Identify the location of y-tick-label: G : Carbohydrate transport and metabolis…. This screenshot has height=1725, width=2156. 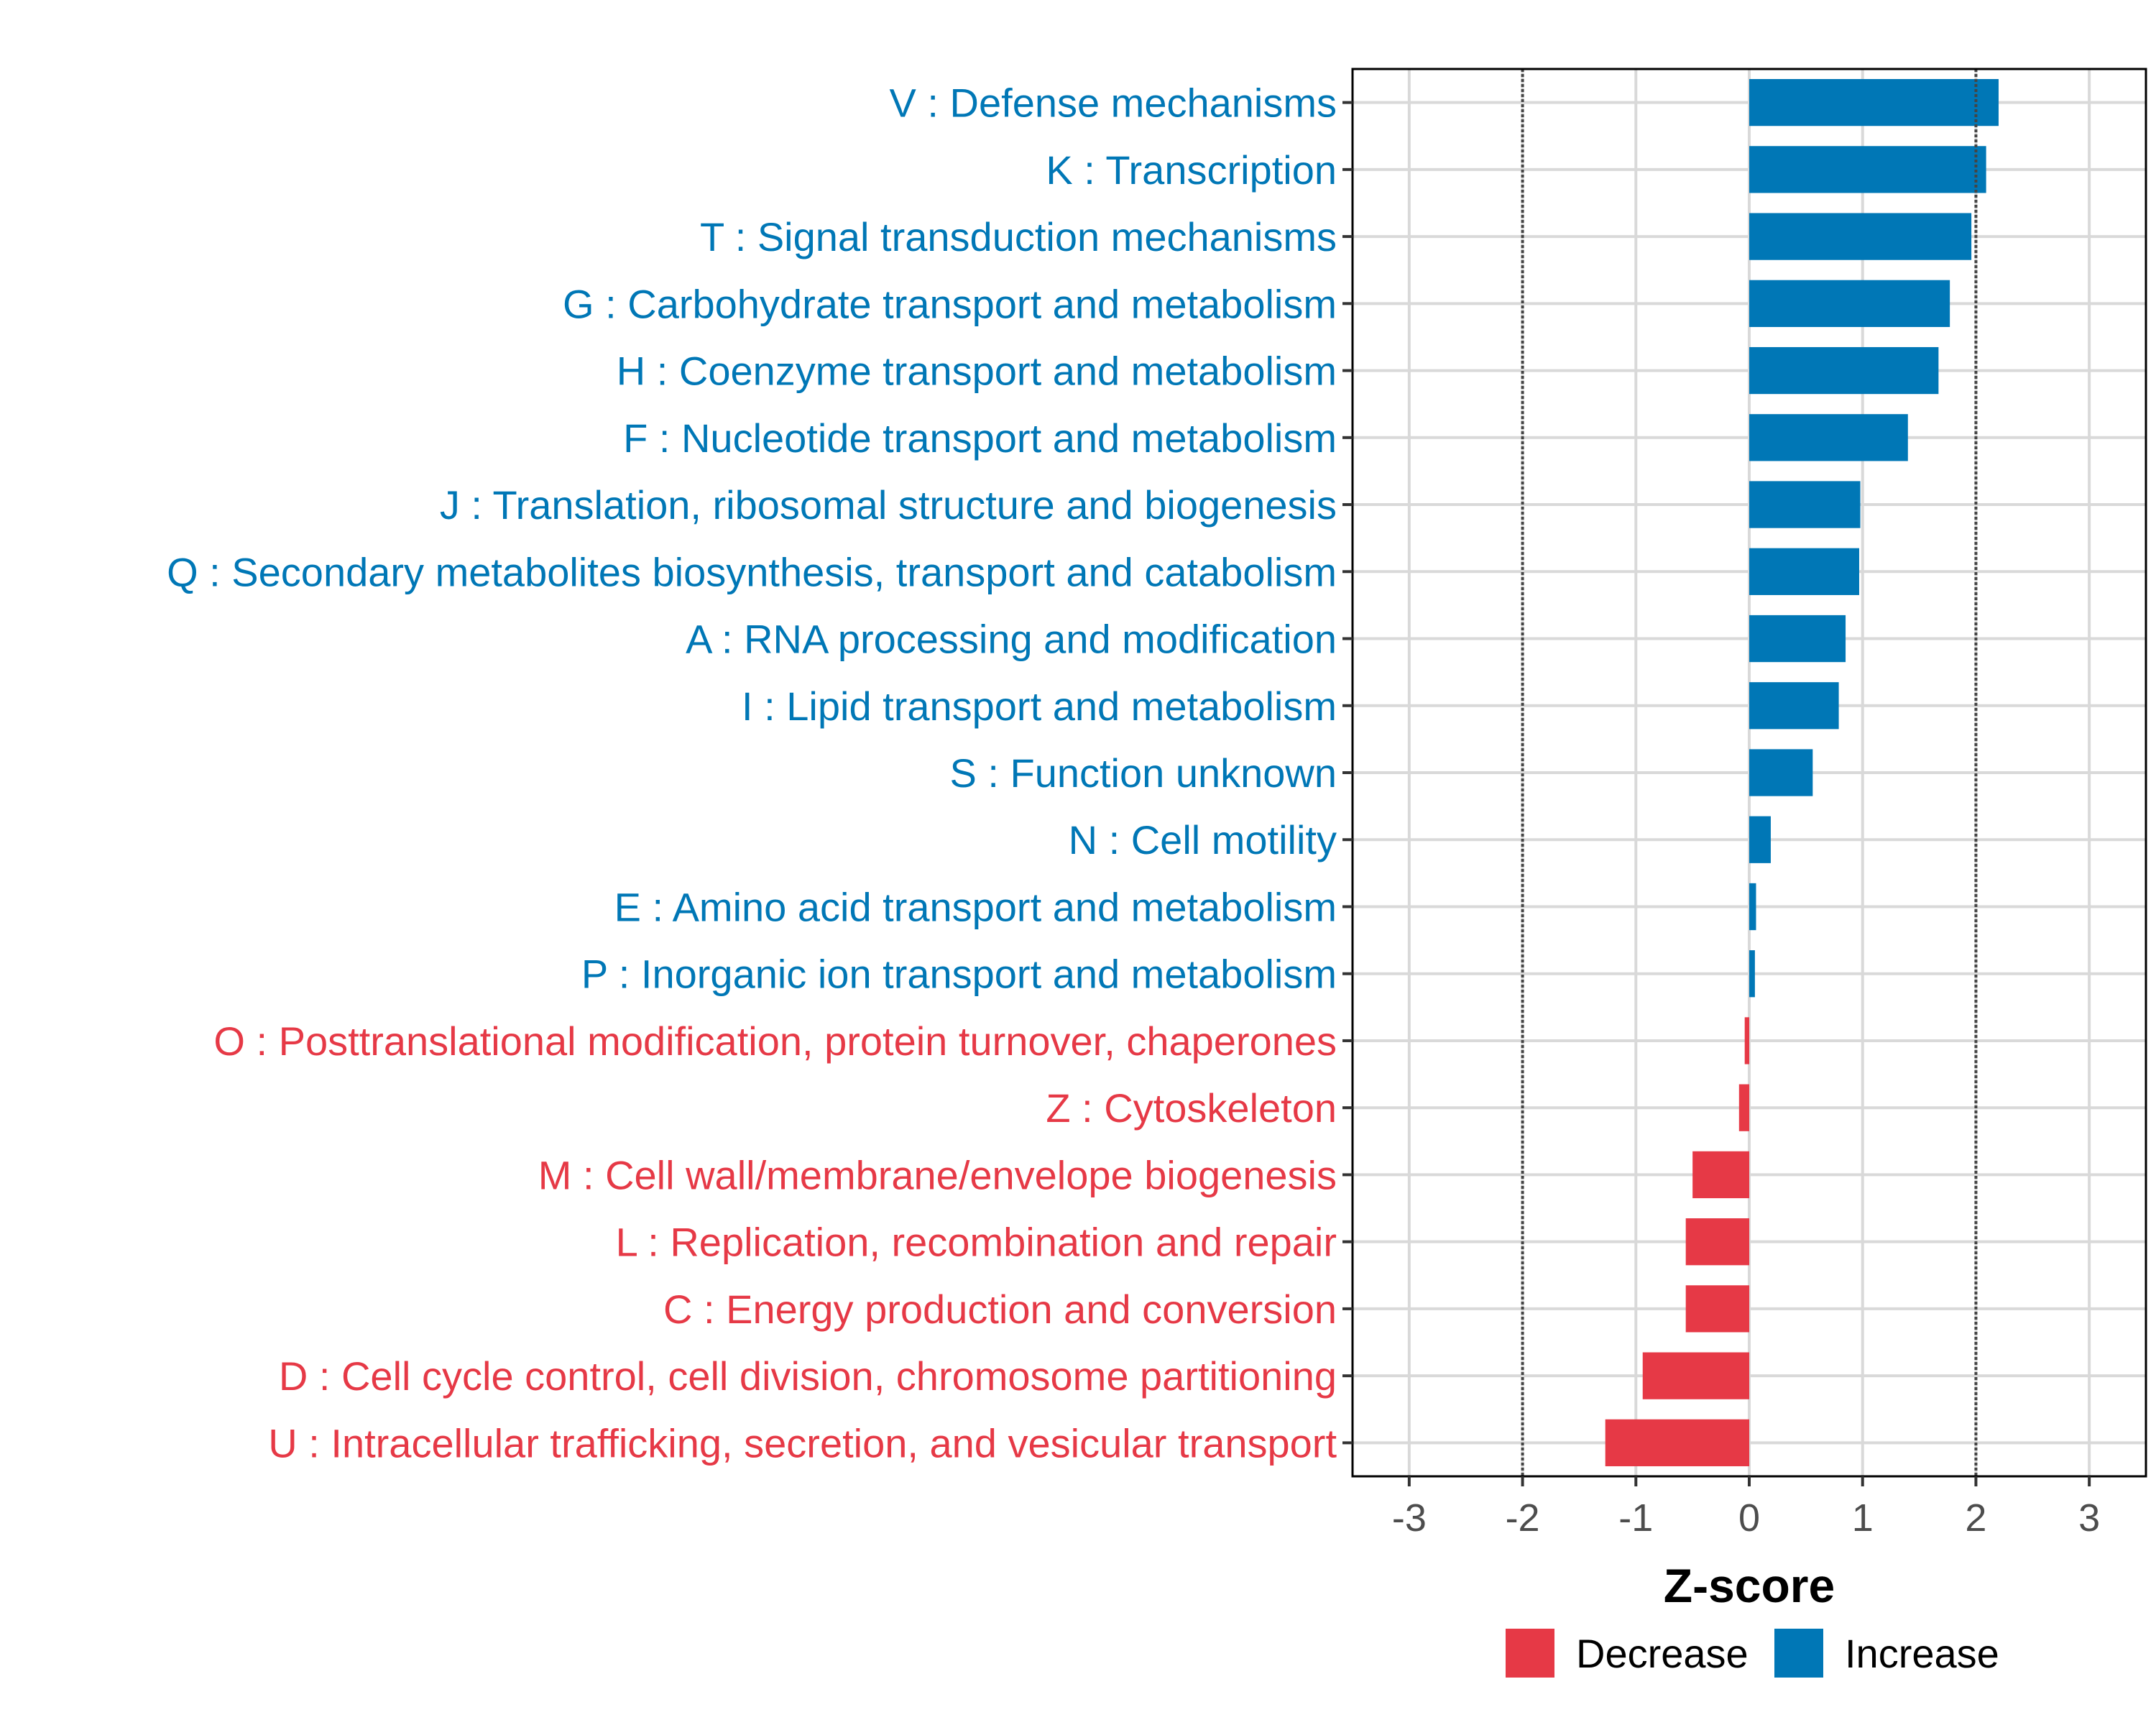
(950, 303).